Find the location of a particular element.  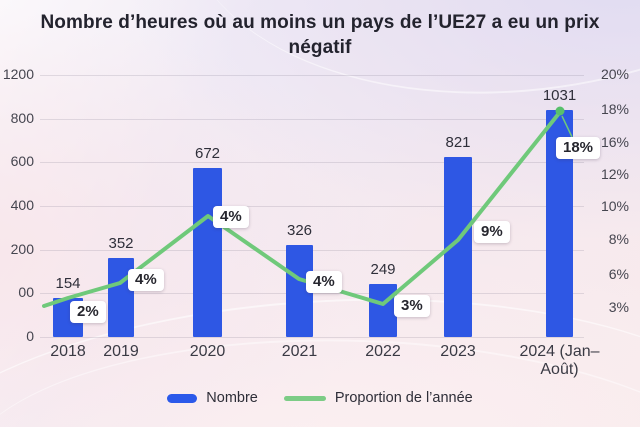

legend-label-nombre: Nombre is located at coordinates (232, 398).